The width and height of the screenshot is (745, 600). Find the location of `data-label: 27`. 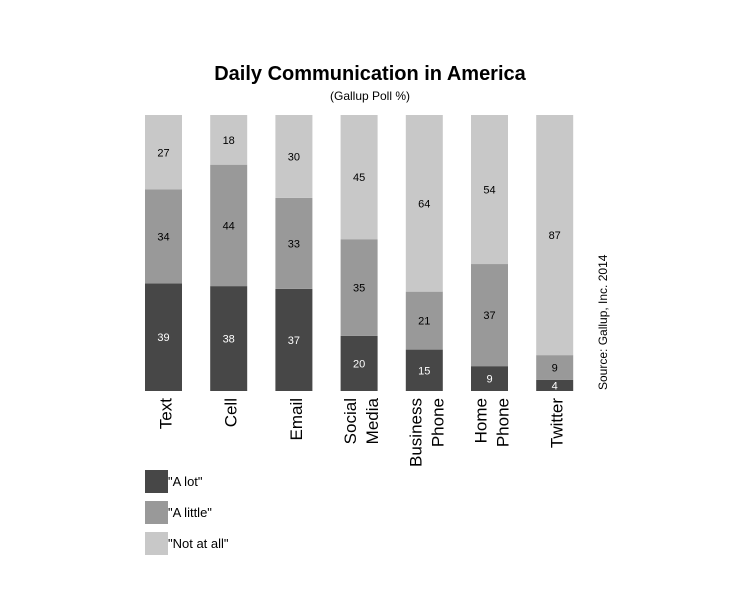

data-label: 27 is located at coordinates (163, 153).